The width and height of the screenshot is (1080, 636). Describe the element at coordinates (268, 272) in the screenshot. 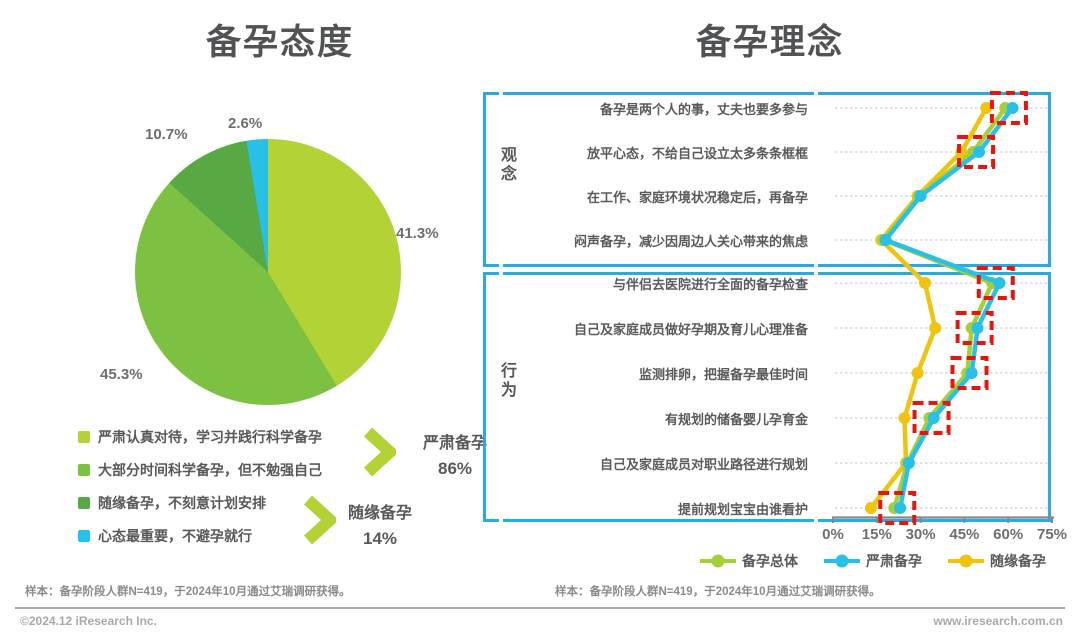

I see `pie-chart` at that location.